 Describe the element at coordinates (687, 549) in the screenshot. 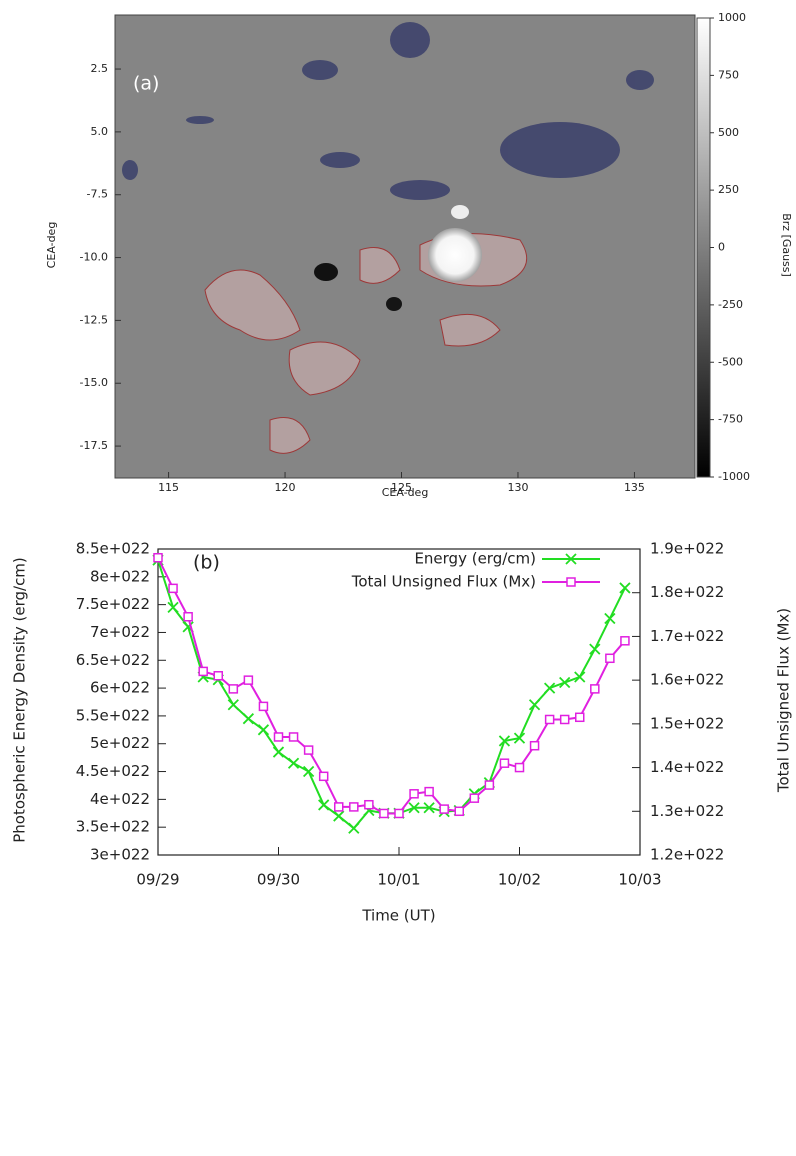

I see `y2-tick-label: 1.9e+022` at that location.